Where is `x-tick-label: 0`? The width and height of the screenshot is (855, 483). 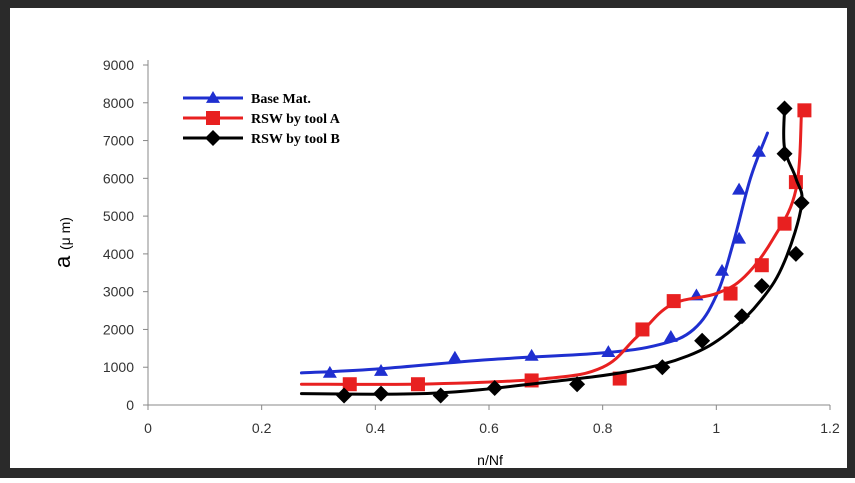 x-tick-label: 0 is located at coordinates (148, 428).